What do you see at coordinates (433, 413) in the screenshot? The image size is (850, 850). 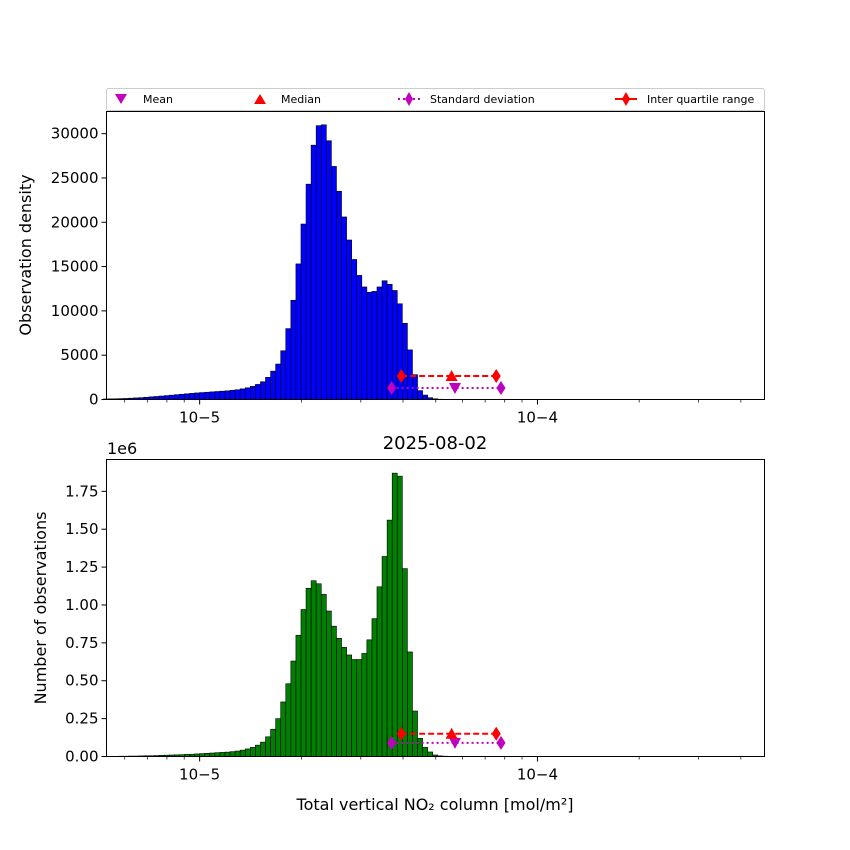 I see `density-x-ticks: 10−5 10−4` at bounding box center [433, 413].